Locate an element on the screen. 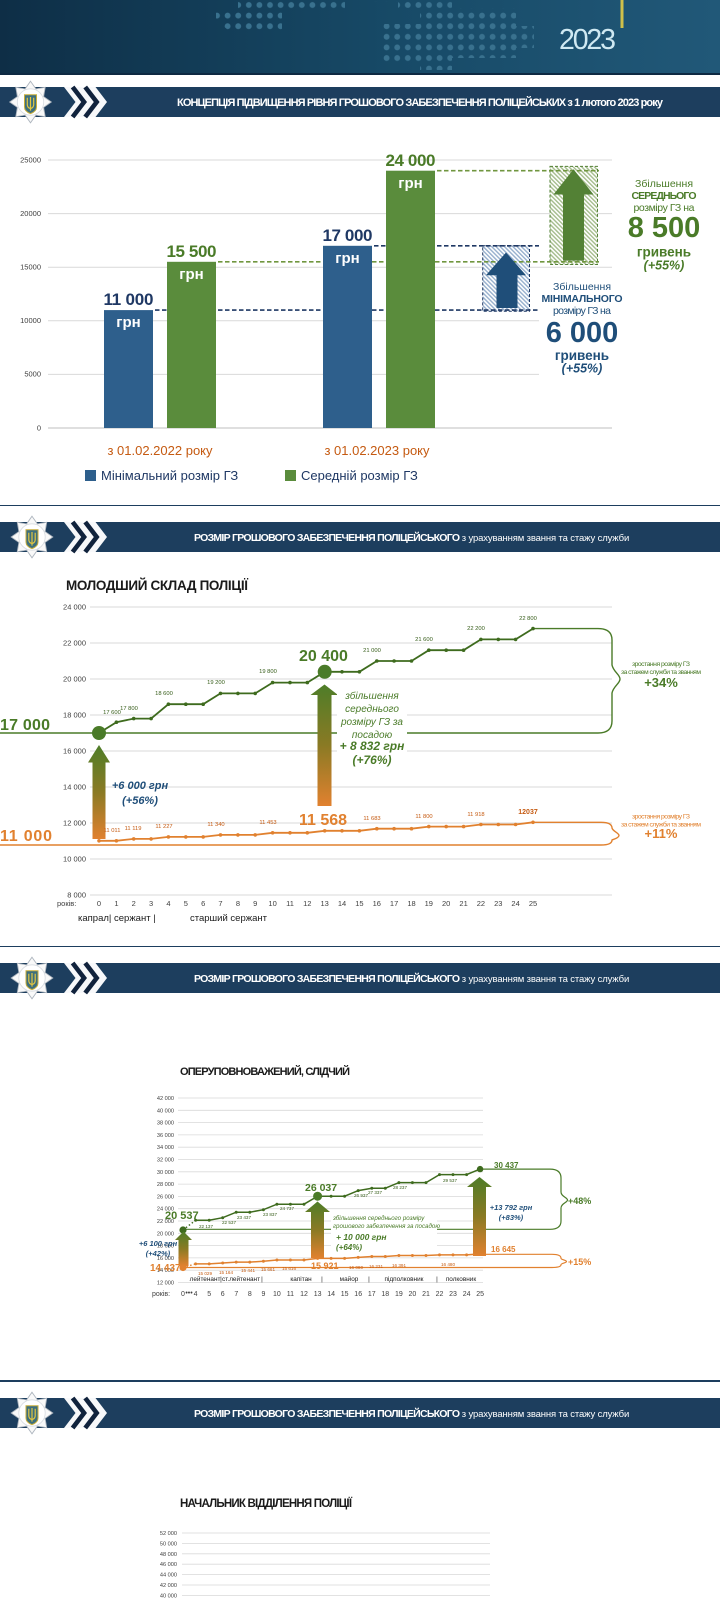  svg-text: підполковник is located at coordinates (404, 1279).